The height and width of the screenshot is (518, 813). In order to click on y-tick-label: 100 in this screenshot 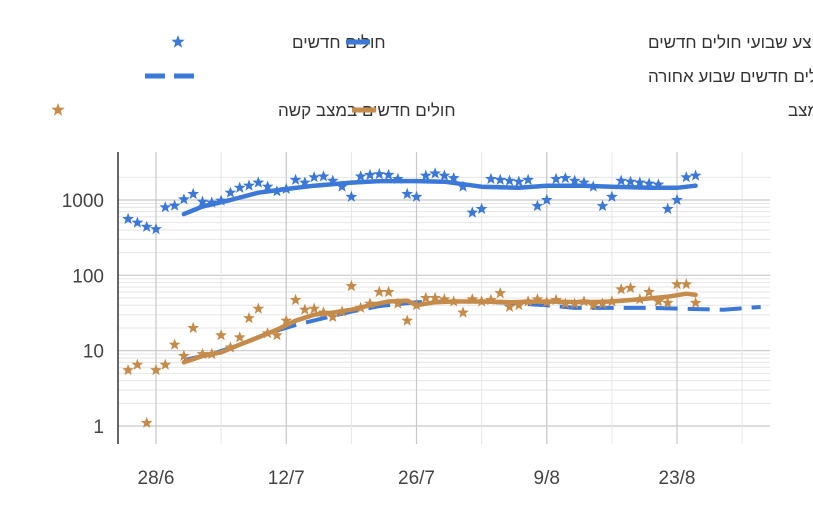, I will do `click(88, 276)`.